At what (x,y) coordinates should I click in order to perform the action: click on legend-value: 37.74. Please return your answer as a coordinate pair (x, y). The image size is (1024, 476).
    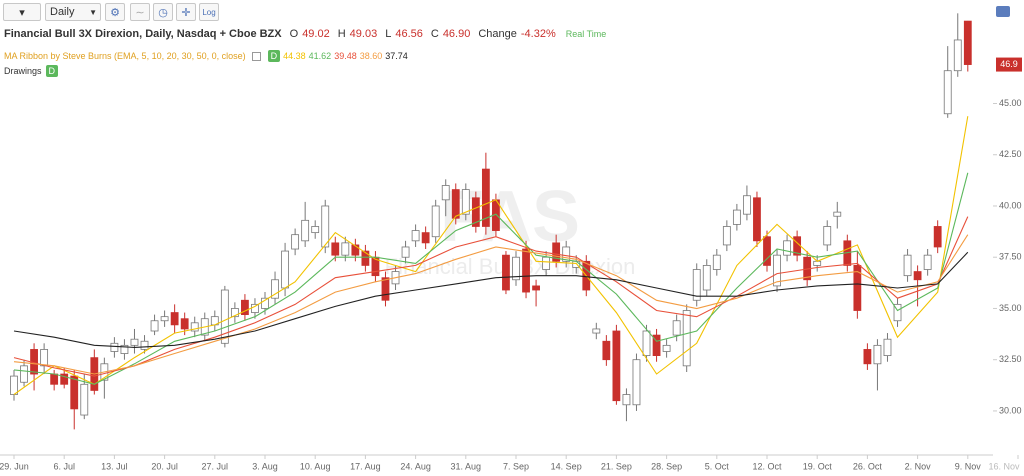
    Looking at the image, I should click on (396, 56).